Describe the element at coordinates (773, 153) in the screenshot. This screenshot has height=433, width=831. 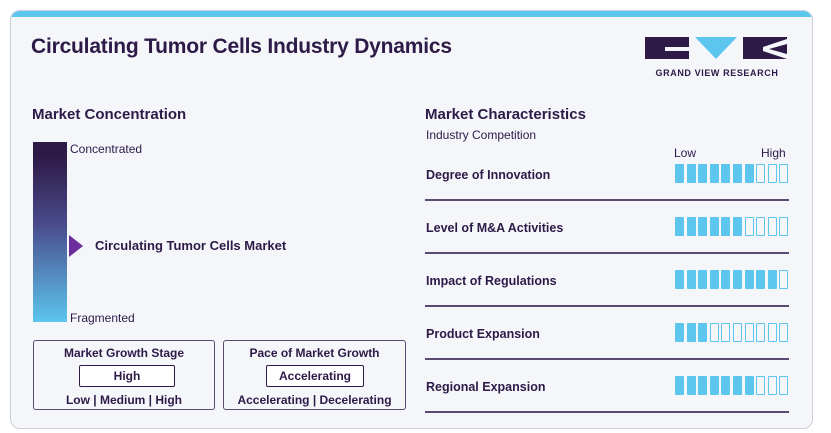
I see `scale-high-label: High` at that location.